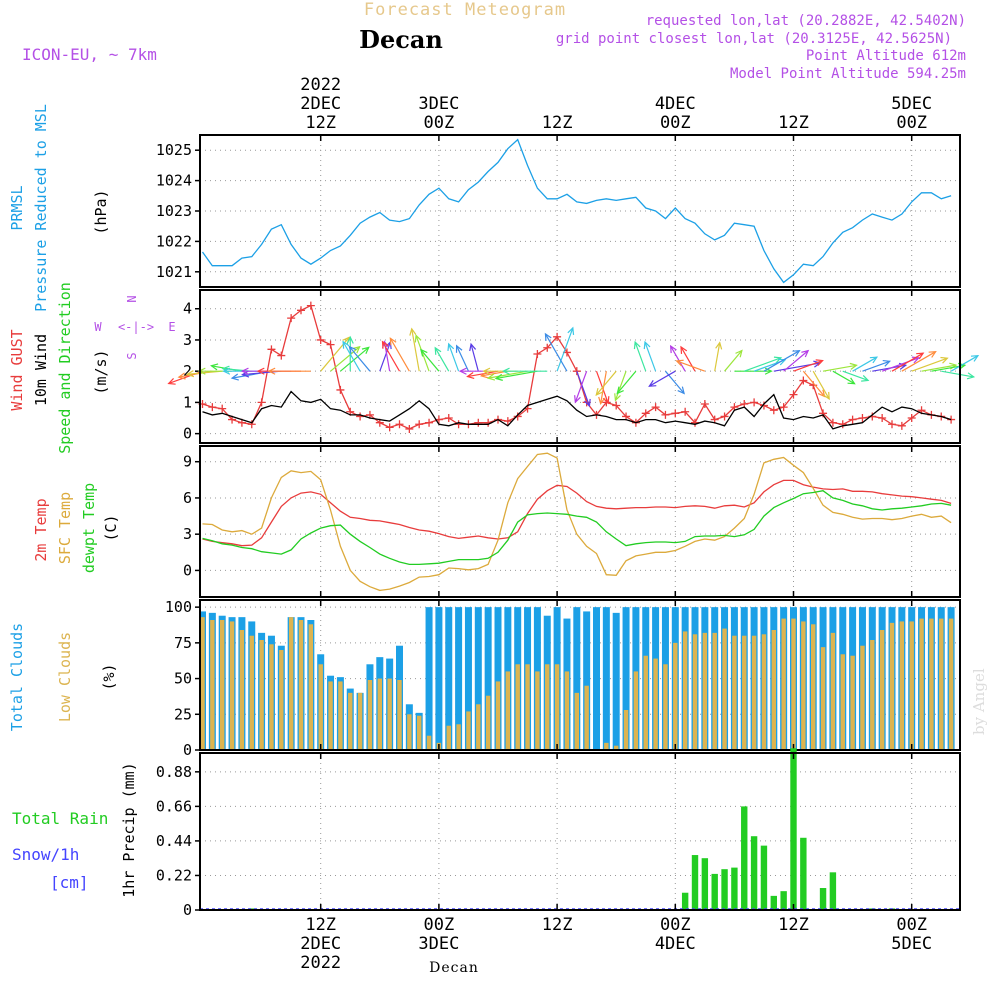 The height and width of the screenshot is (1000, 1000). What do you see at coordinates (439, 123) in the screenshot?
I see `top-time-label: 00Z` at bounding box center [439, 123].